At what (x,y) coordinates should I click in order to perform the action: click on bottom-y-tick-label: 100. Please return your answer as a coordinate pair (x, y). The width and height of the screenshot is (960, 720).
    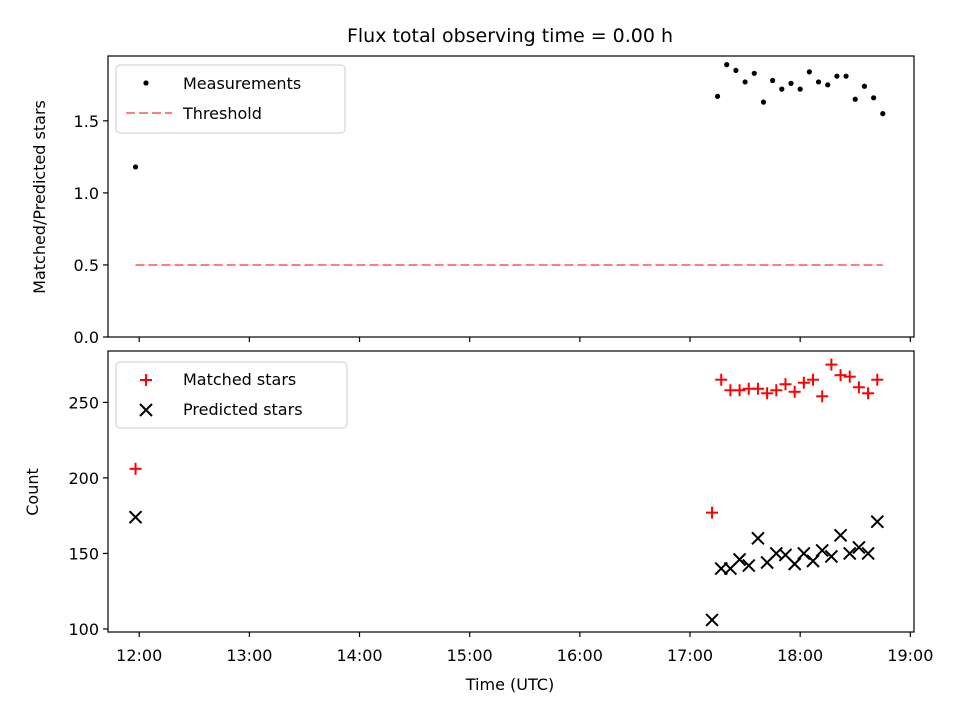
    Looking at the image, I should click on (83, 629).